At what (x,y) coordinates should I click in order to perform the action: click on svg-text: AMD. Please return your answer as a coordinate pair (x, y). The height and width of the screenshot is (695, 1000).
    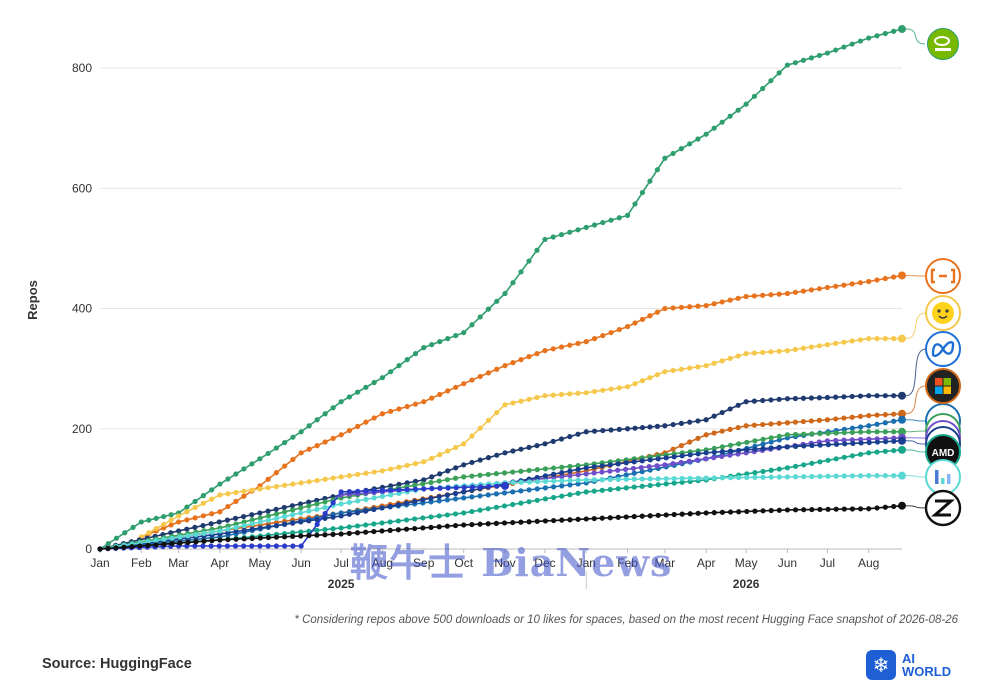
    Looking at the image, I should click on (943, 453).